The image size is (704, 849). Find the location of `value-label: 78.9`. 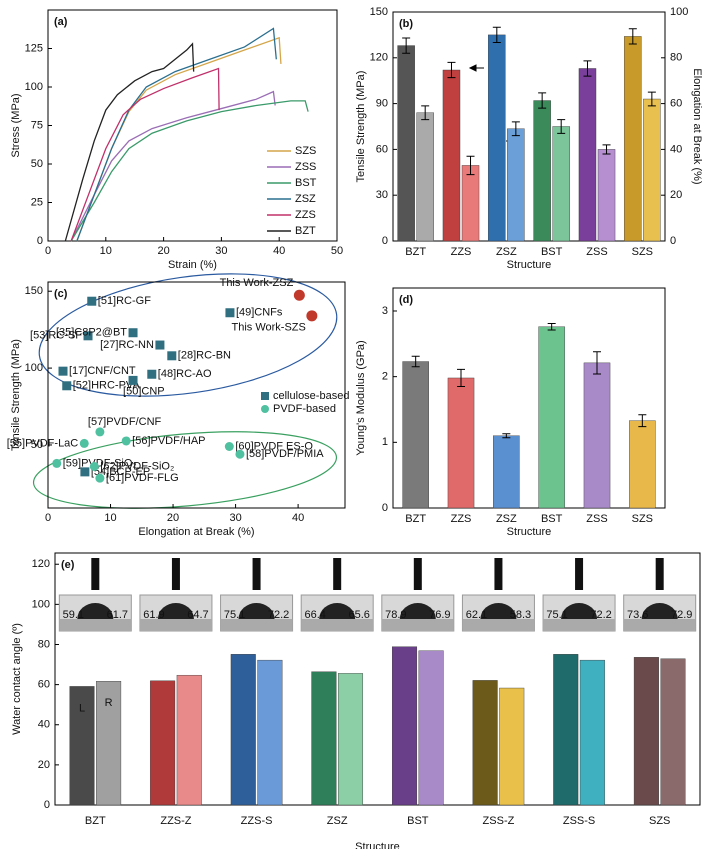

value-label: 78.9 is located at coordinates (395, 615).